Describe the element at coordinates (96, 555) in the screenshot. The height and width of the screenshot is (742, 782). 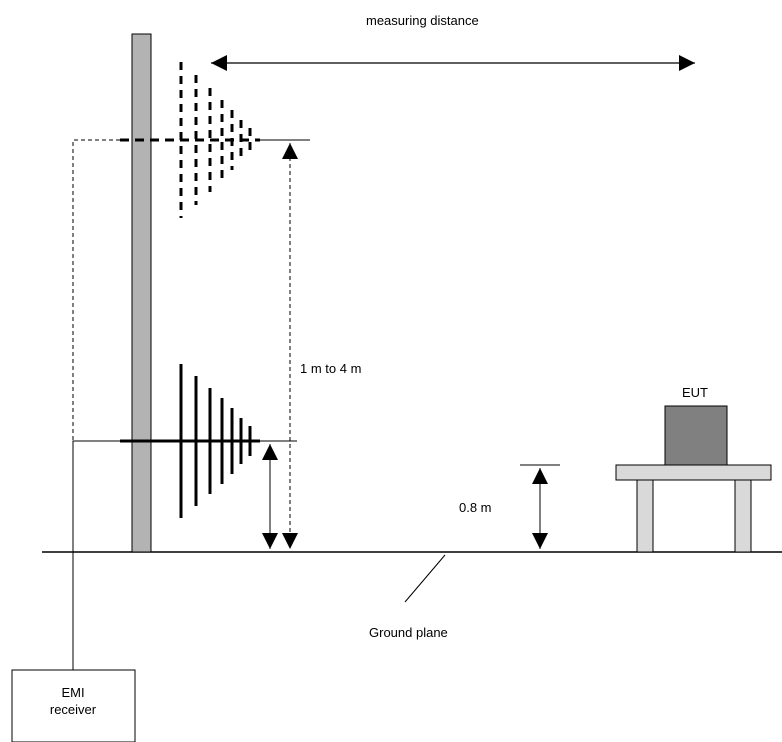
I see `cable-to-receiver` at that location.